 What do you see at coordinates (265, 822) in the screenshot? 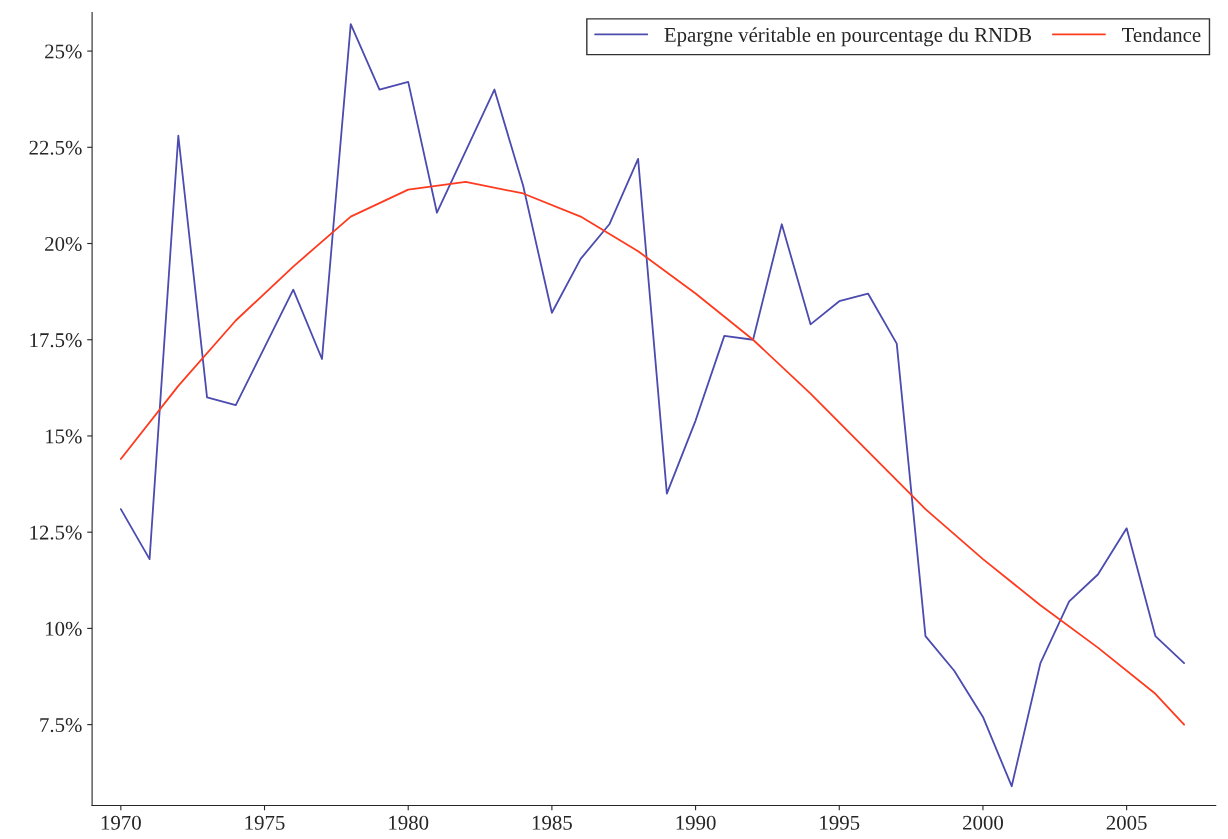
I see `x-tick-label: 1975` at bounding box center [265, 822].